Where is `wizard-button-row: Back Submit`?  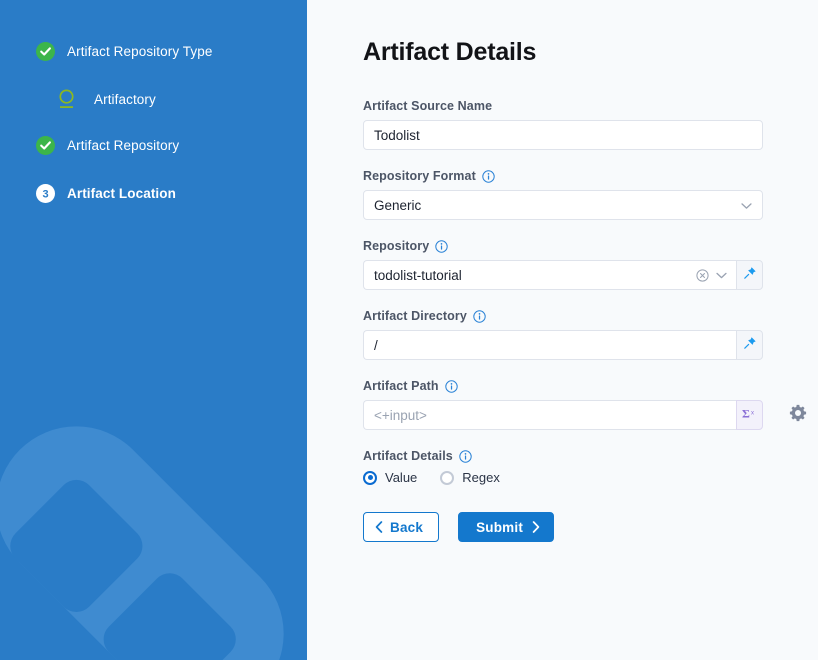
wizard-button-row: Back Submit is located at coordinates (590, 527).